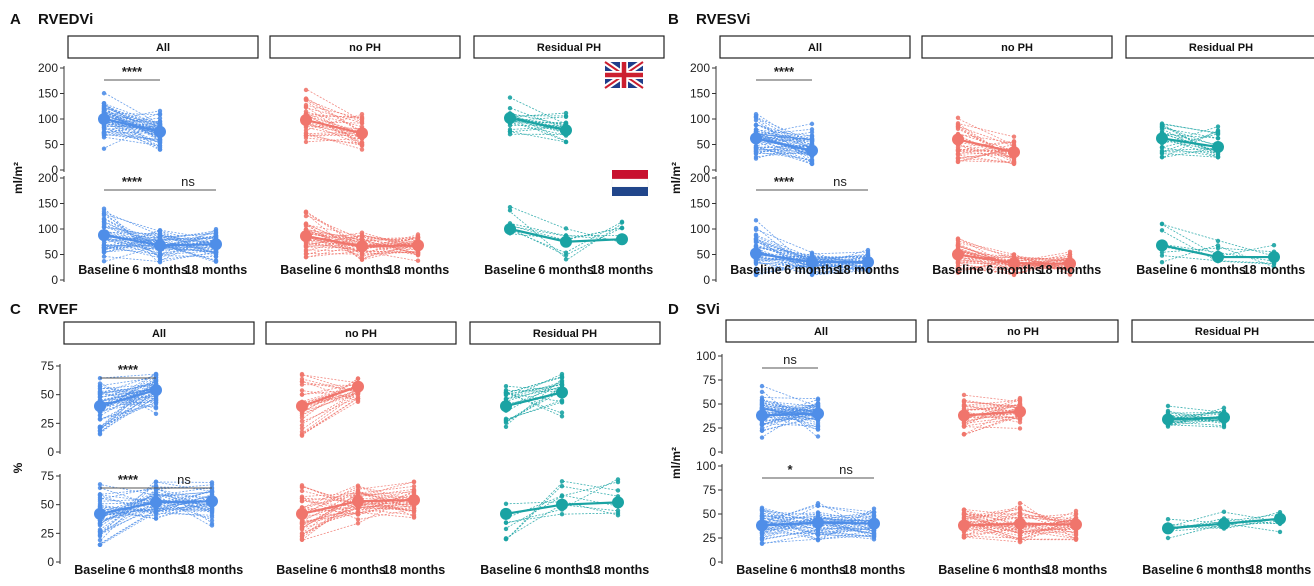  I want to click on nl-flag-white, so click(630, 183).